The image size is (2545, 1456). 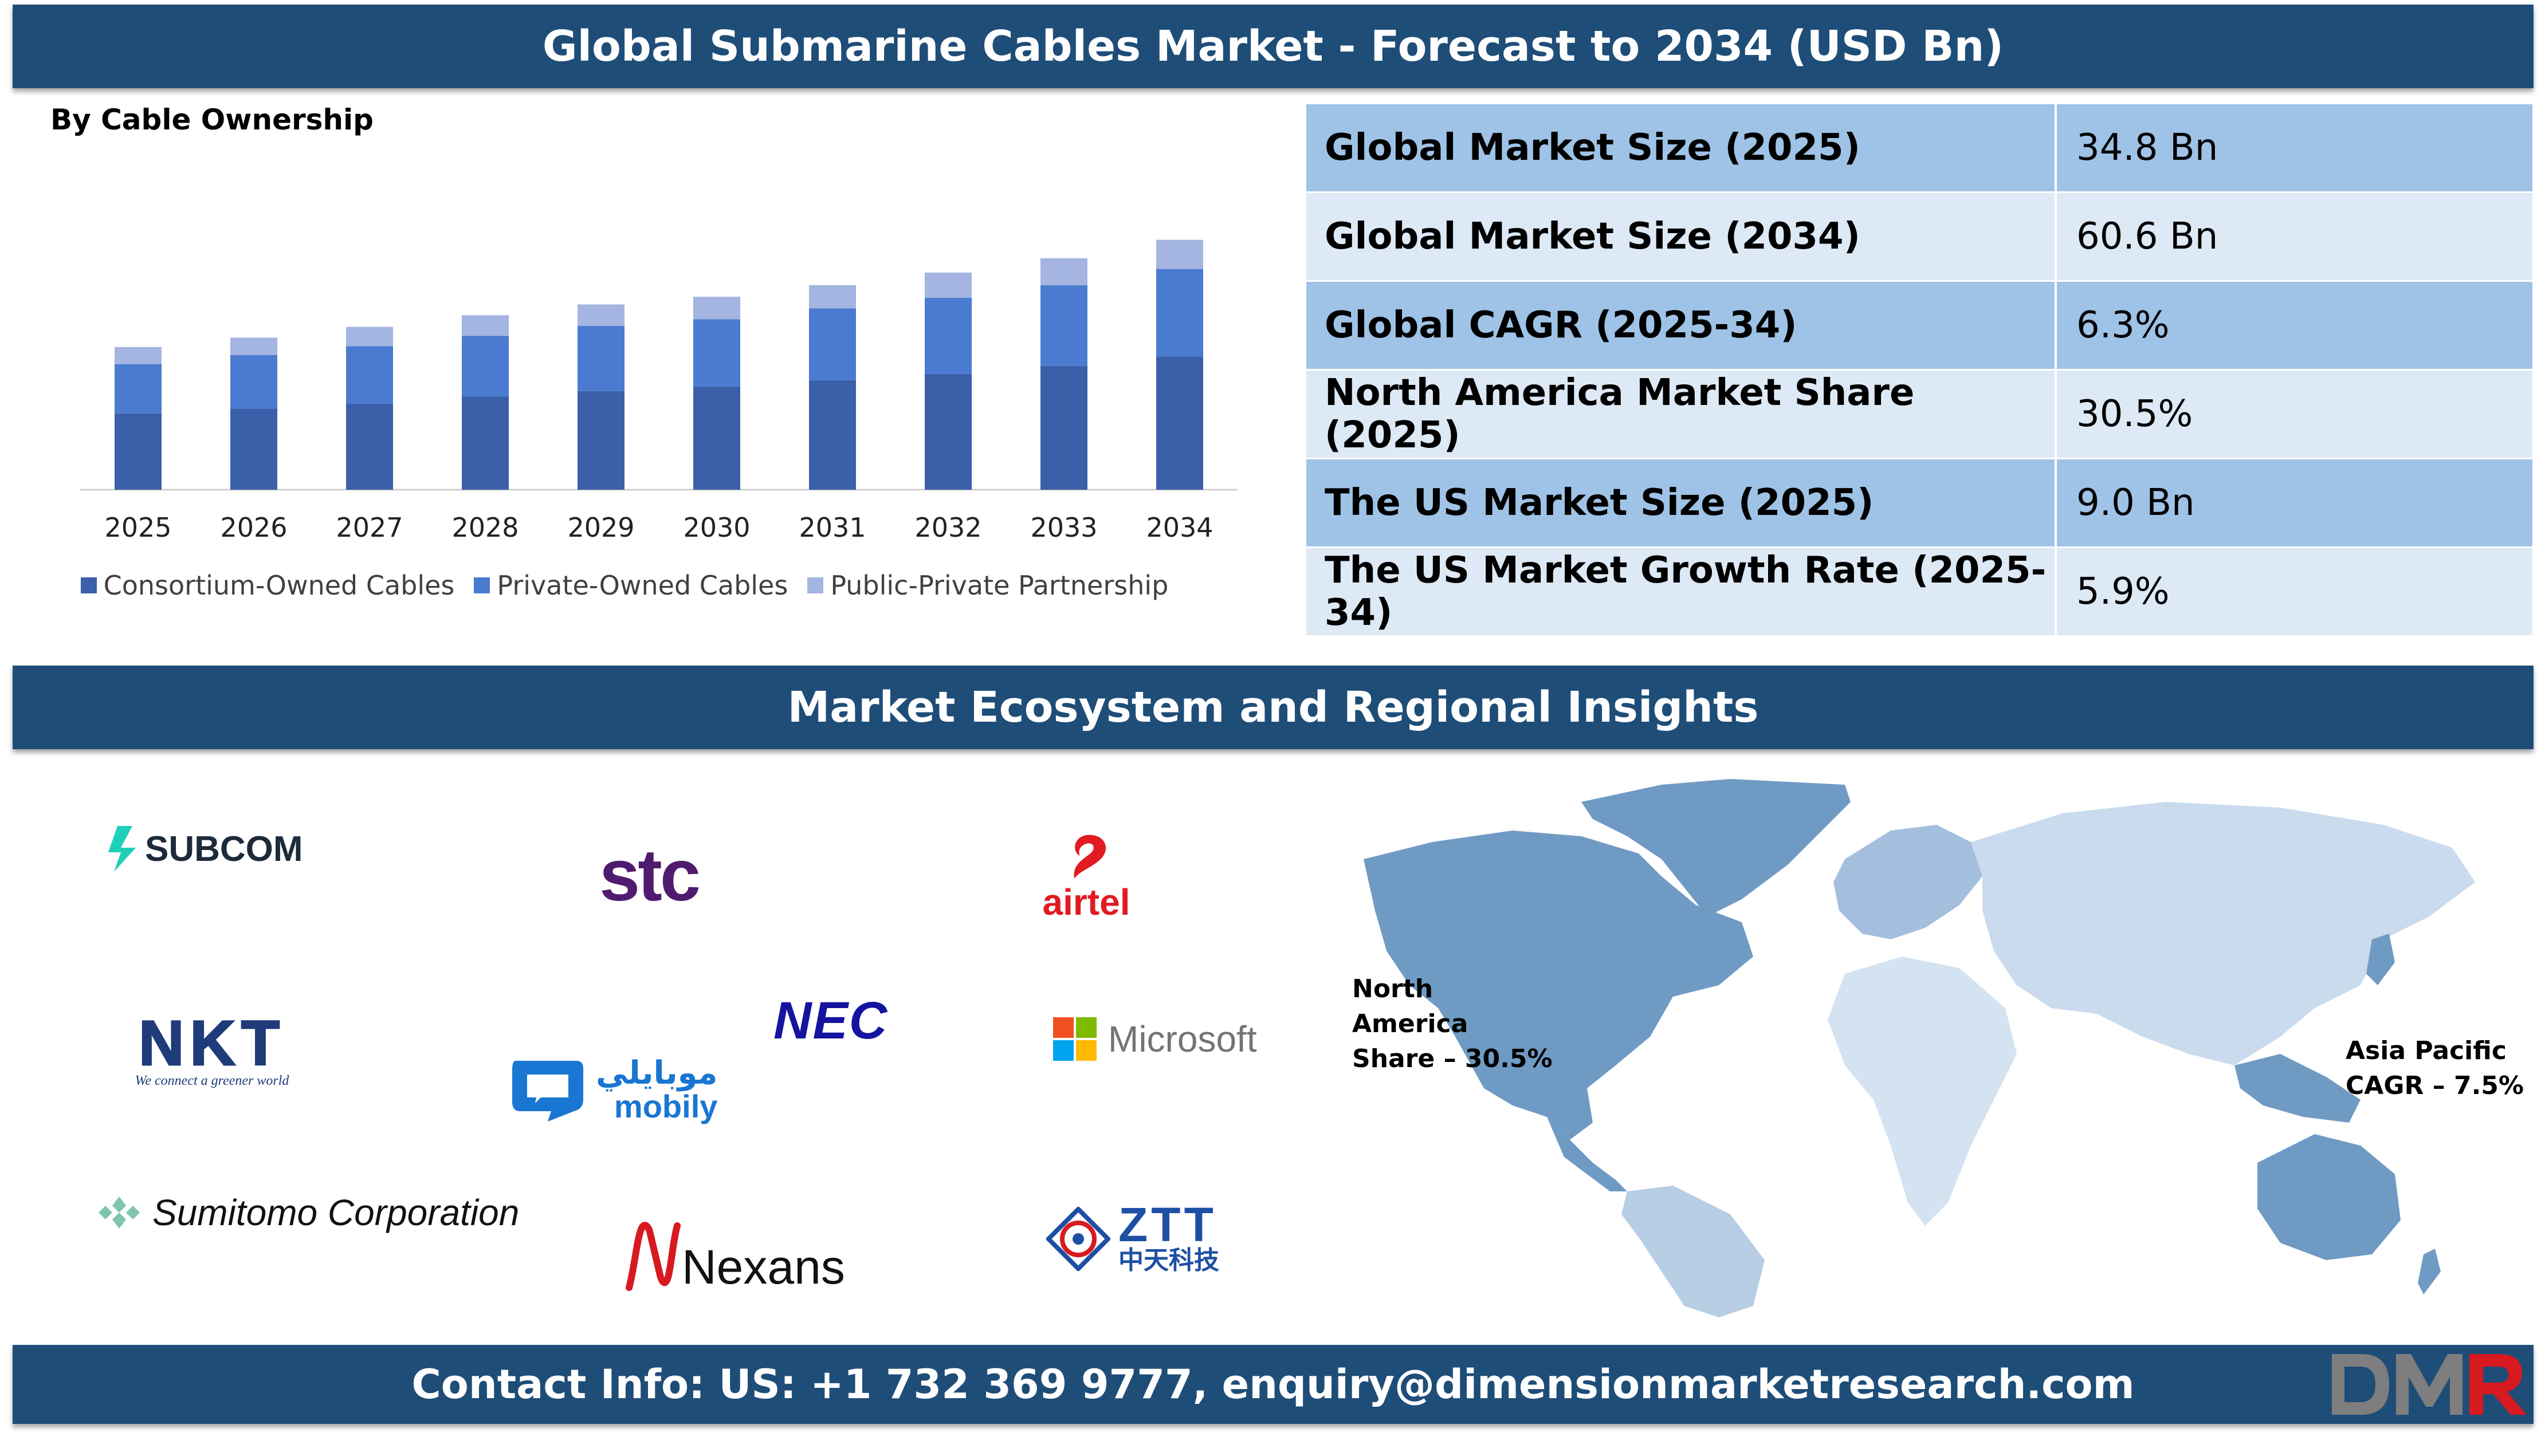 What do you see at coordinates (1693, 1251) in the screenshot?
I see `south-america-shape` at bounding box center [1693, 1251].